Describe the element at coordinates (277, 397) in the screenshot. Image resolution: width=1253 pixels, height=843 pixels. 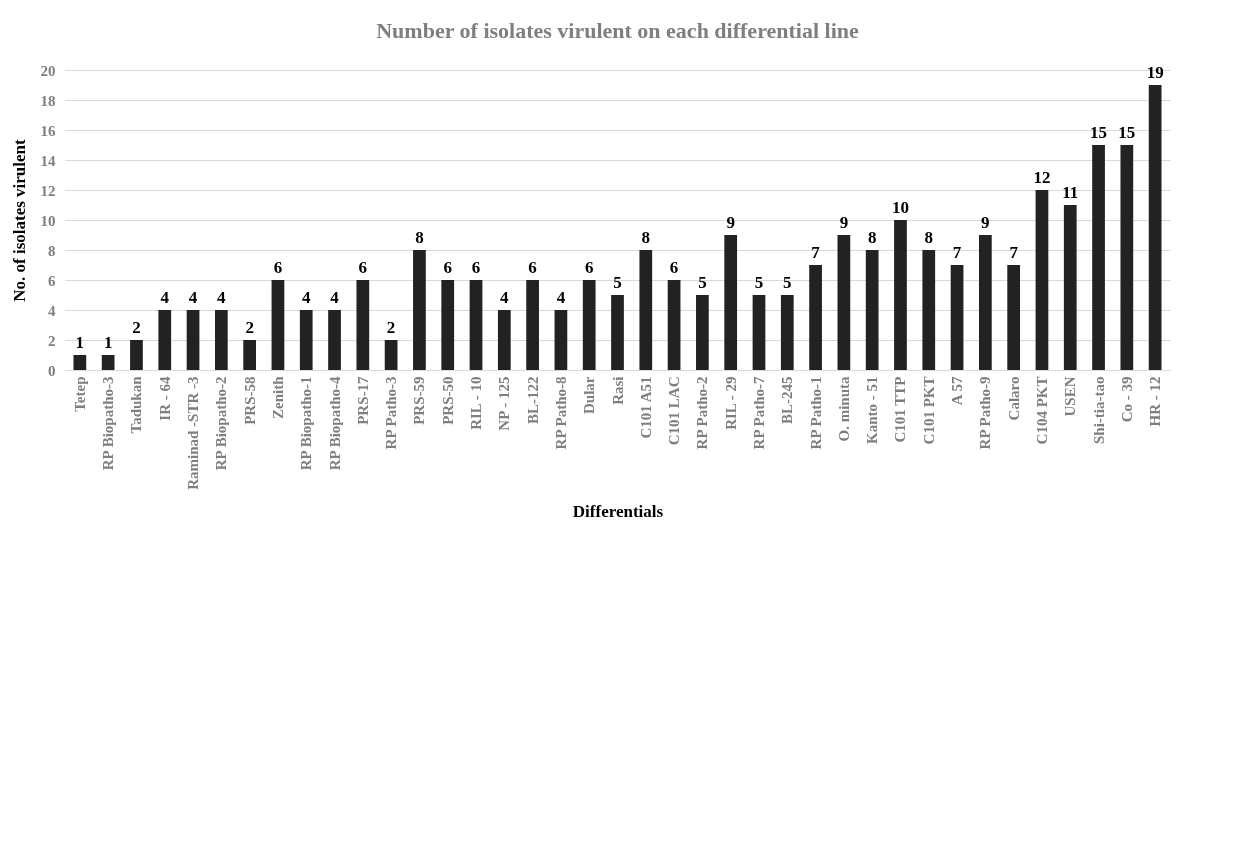
I see `x-tick-label: Zenith` at that location.